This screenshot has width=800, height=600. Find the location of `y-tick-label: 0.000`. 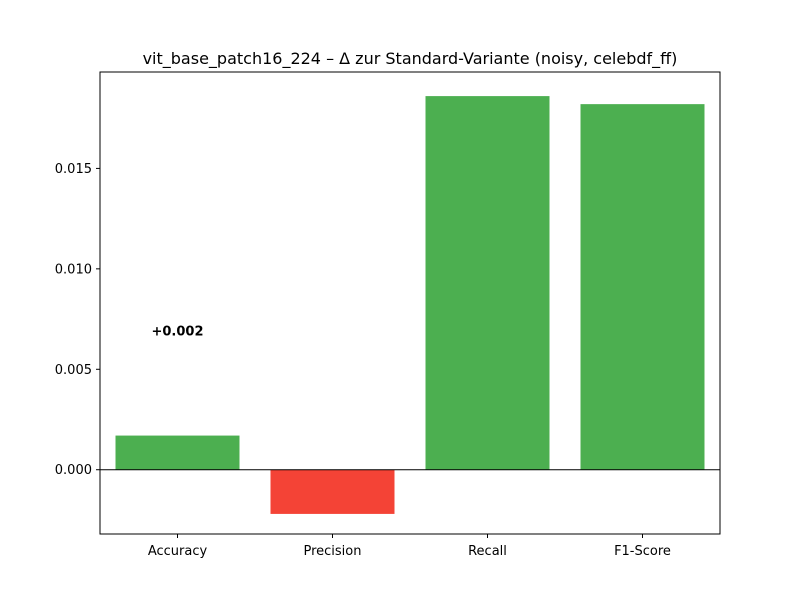

y-tick-label: 0.000 is located at coordinates (73, 470).